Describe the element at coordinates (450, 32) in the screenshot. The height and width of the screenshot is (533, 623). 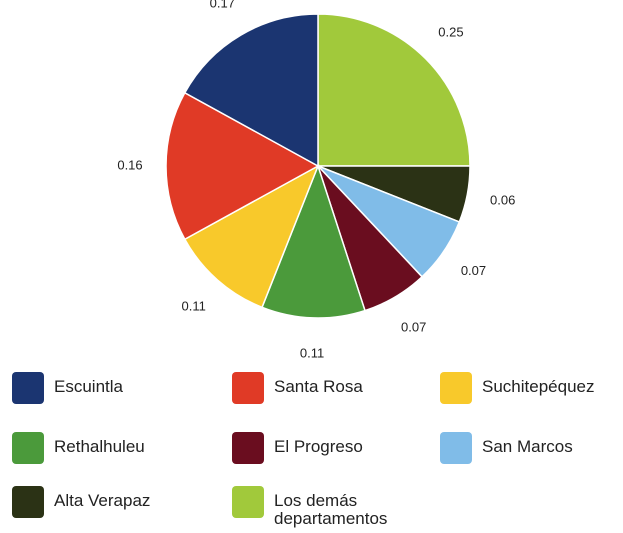
I see `data-label: 0.25` at that location.